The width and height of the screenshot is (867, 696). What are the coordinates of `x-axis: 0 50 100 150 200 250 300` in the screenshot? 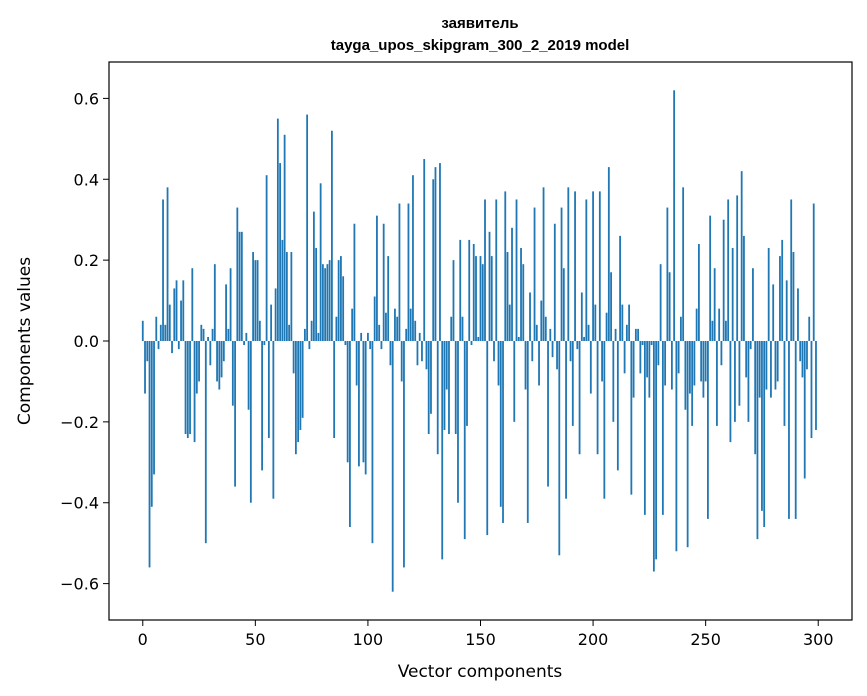 It's located at (486, 634).